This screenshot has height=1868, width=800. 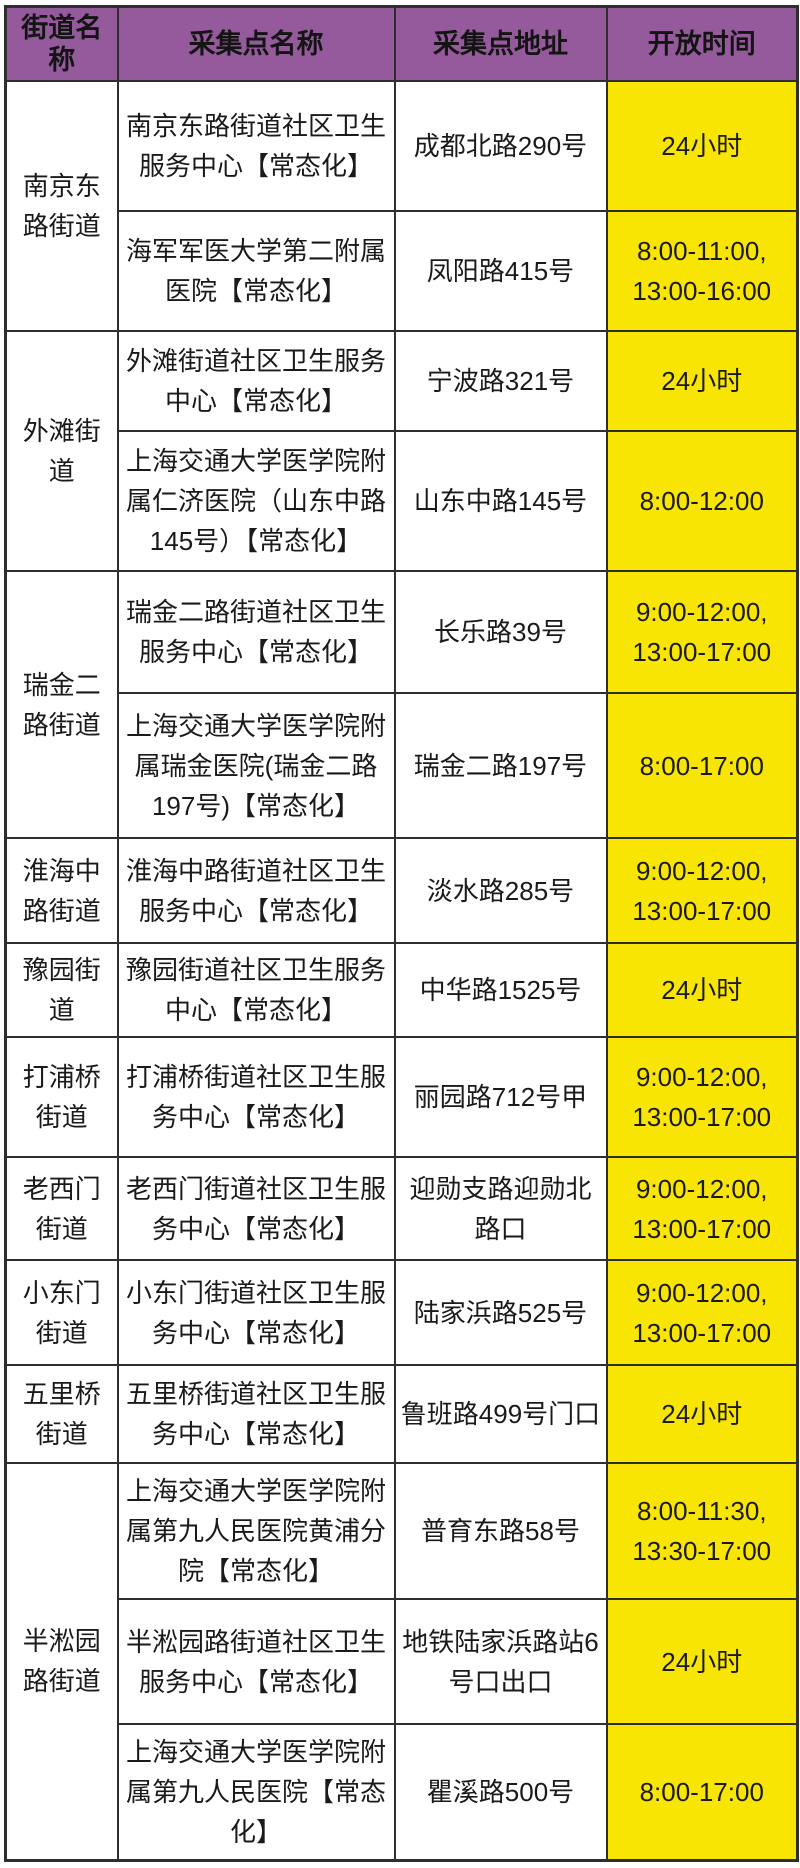 I want to click on site-name-cell: 瑞金二路街道社区卫生服务中心【常态化】, so click(x=256, y=632).